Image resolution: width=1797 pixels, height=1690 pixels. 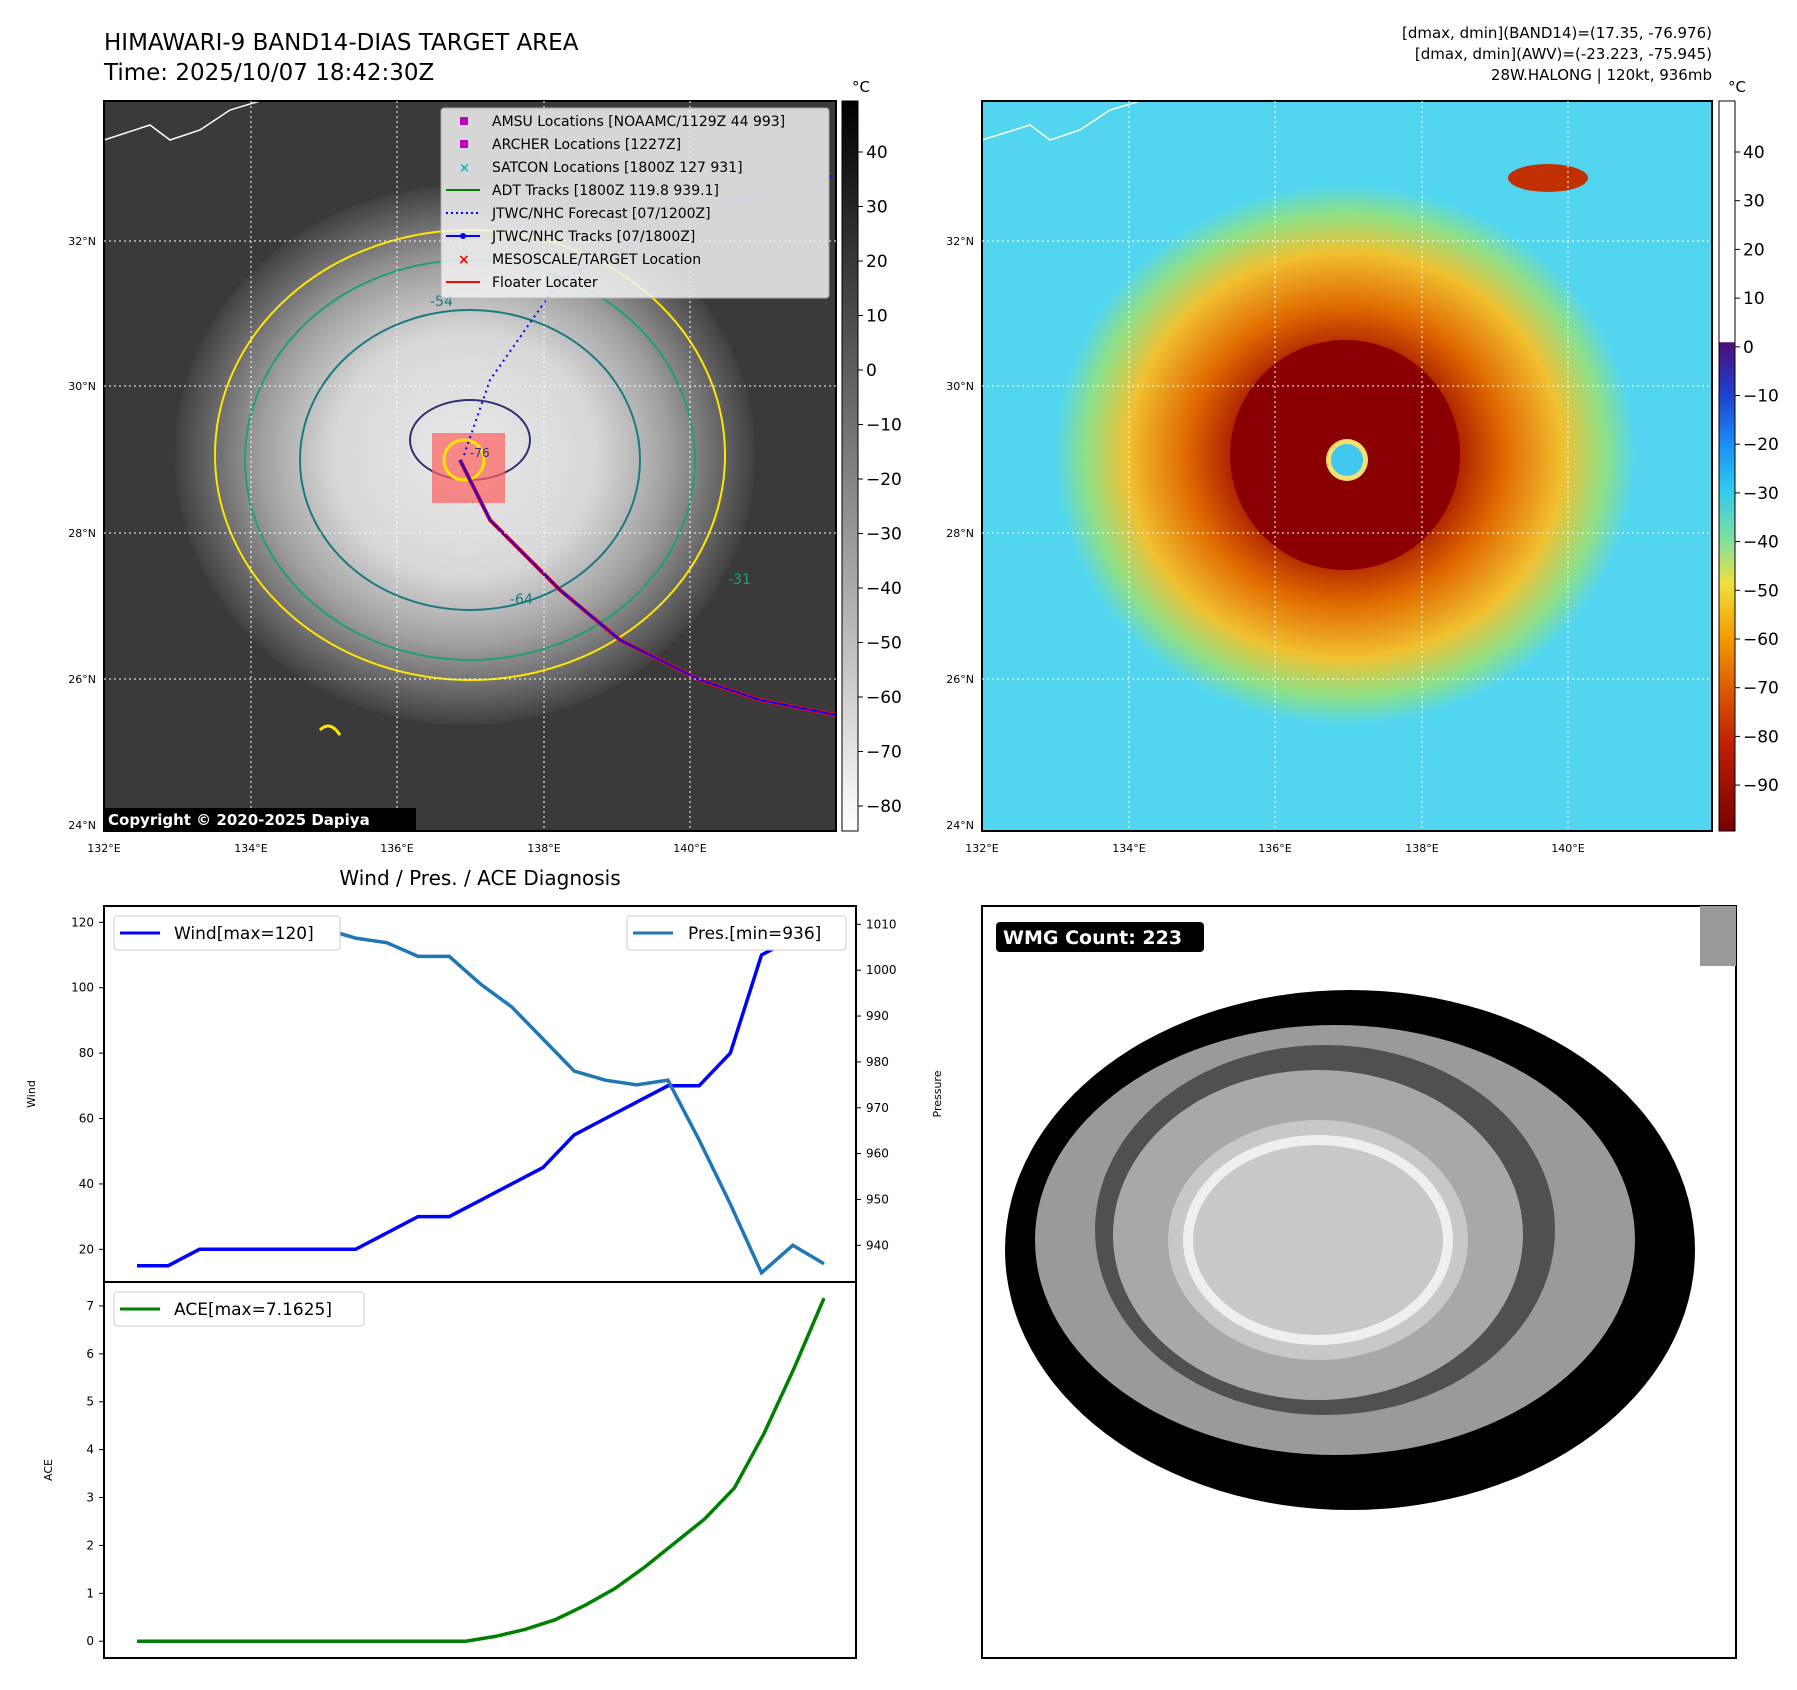 What do you see at coordinates (570, 145) in the screenshot?
I see `legend-item: ARCHER Locations [1227Z]` at bounding box center [570, 145].